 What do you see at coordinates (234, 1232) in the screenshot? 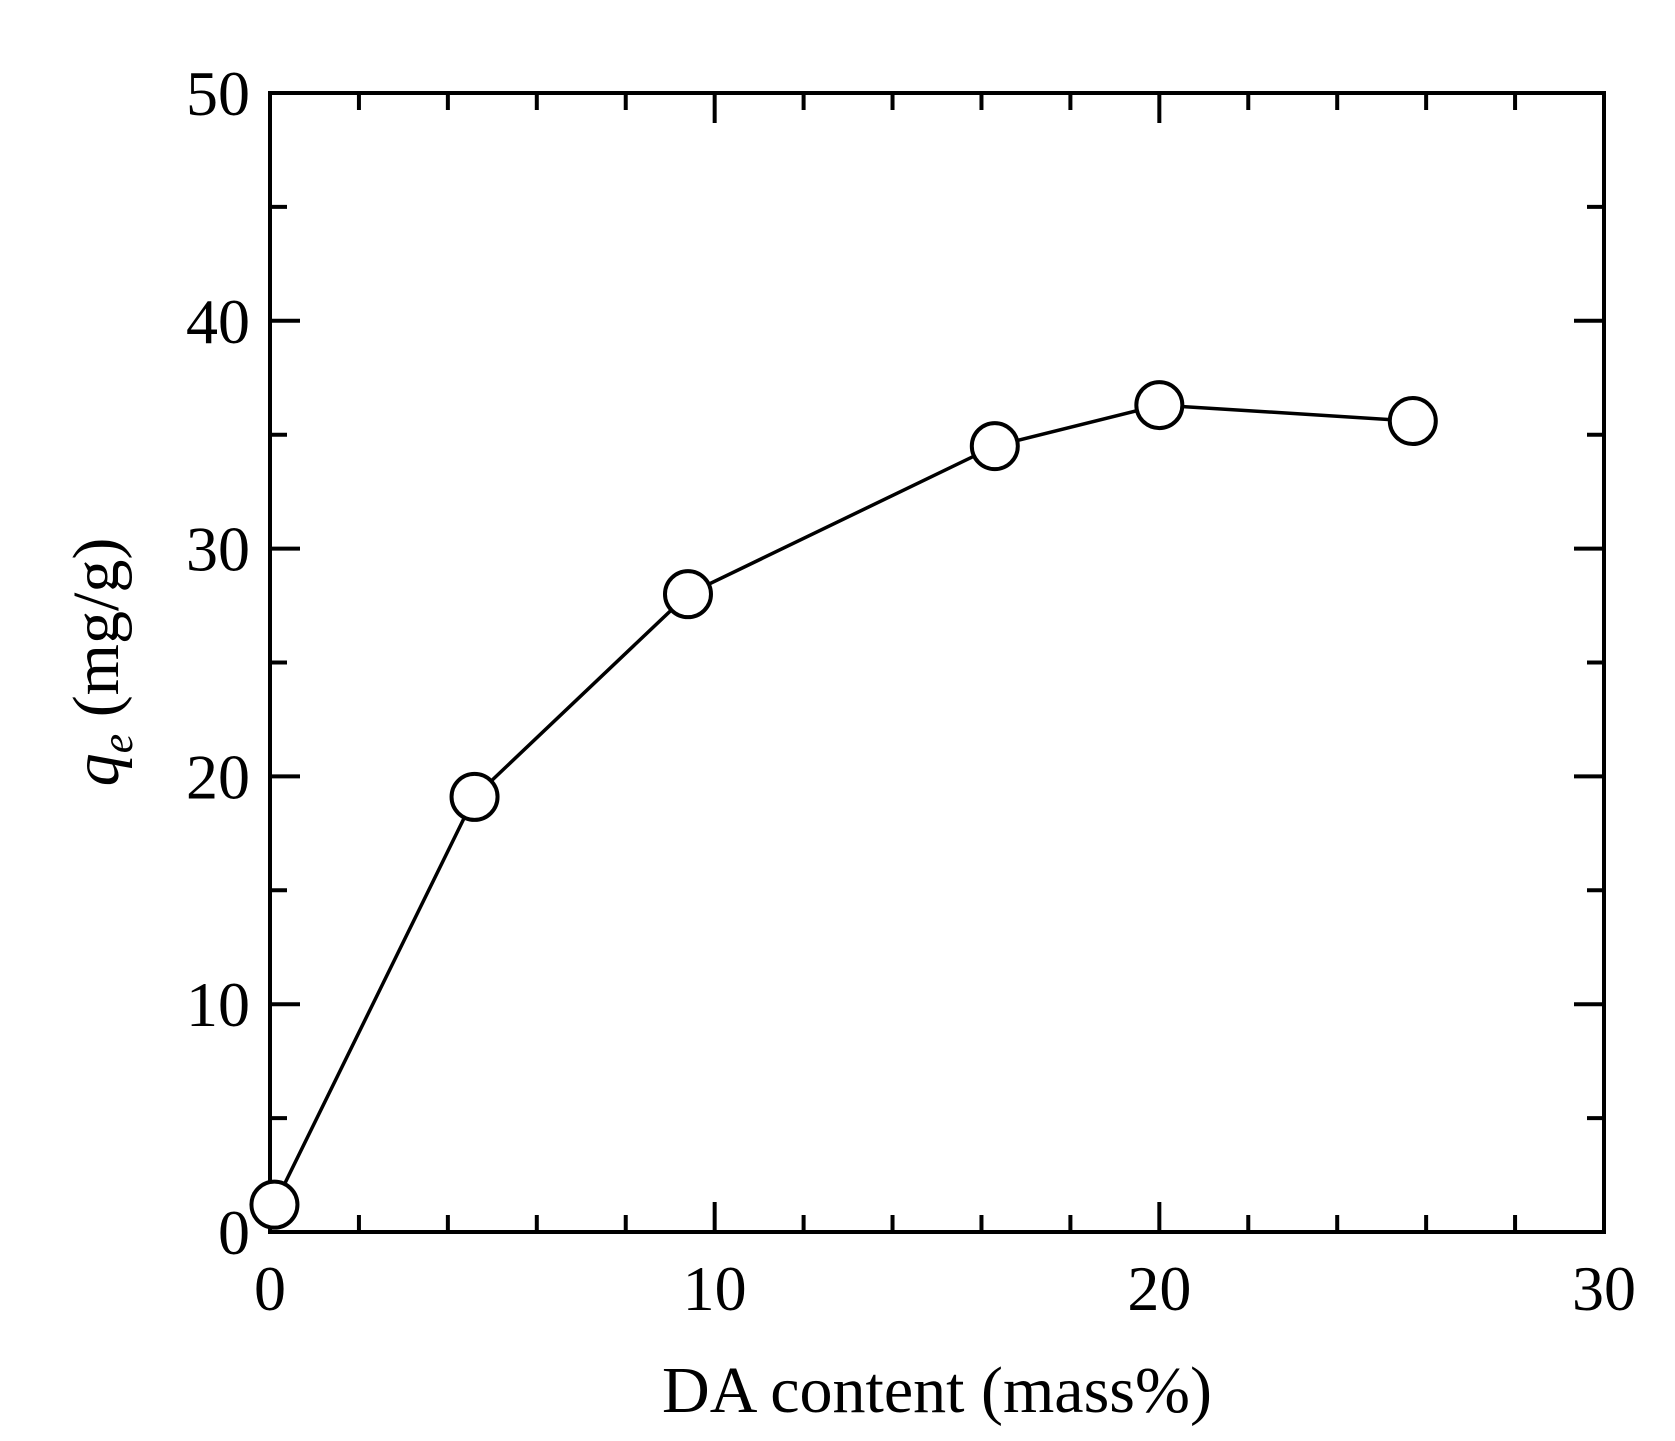
I see `y-tick-label: 0` at bounding box center [234, 1232].